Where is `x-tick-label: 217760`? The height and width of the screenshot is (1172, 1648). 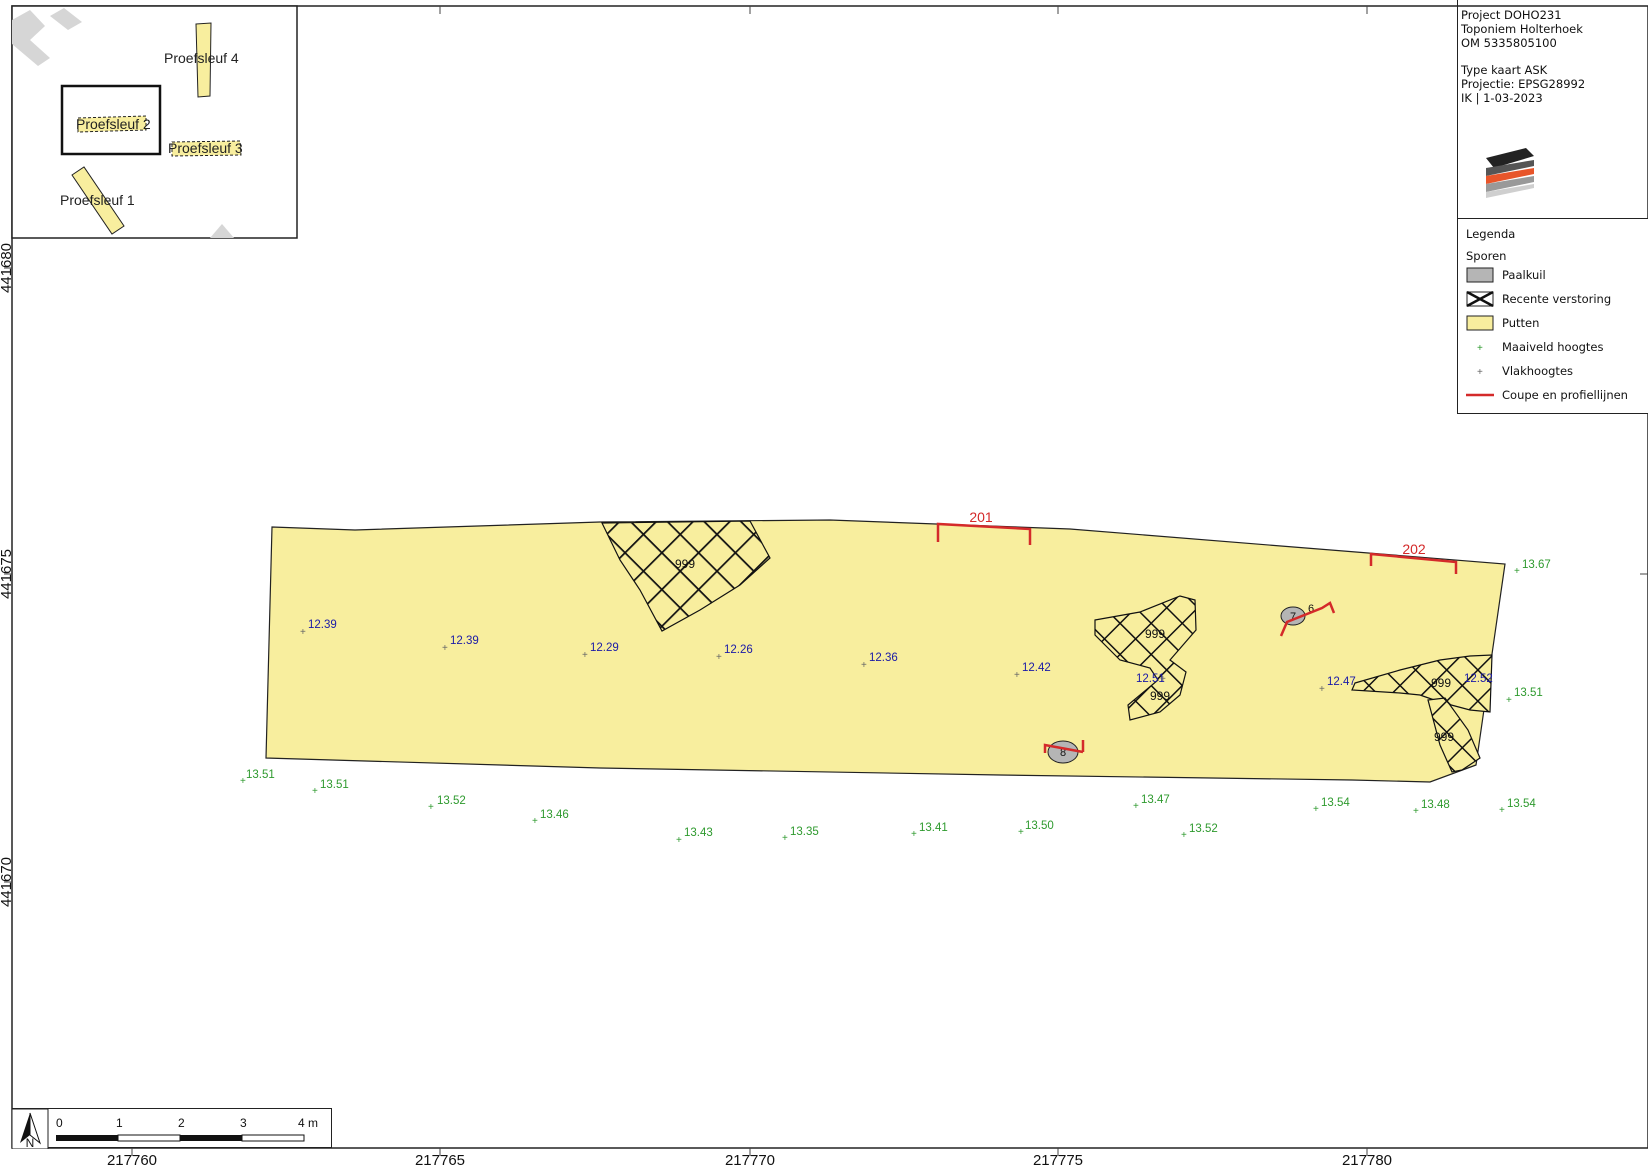 x-tick-label: 217760 is located at coordinates (132, 1160).